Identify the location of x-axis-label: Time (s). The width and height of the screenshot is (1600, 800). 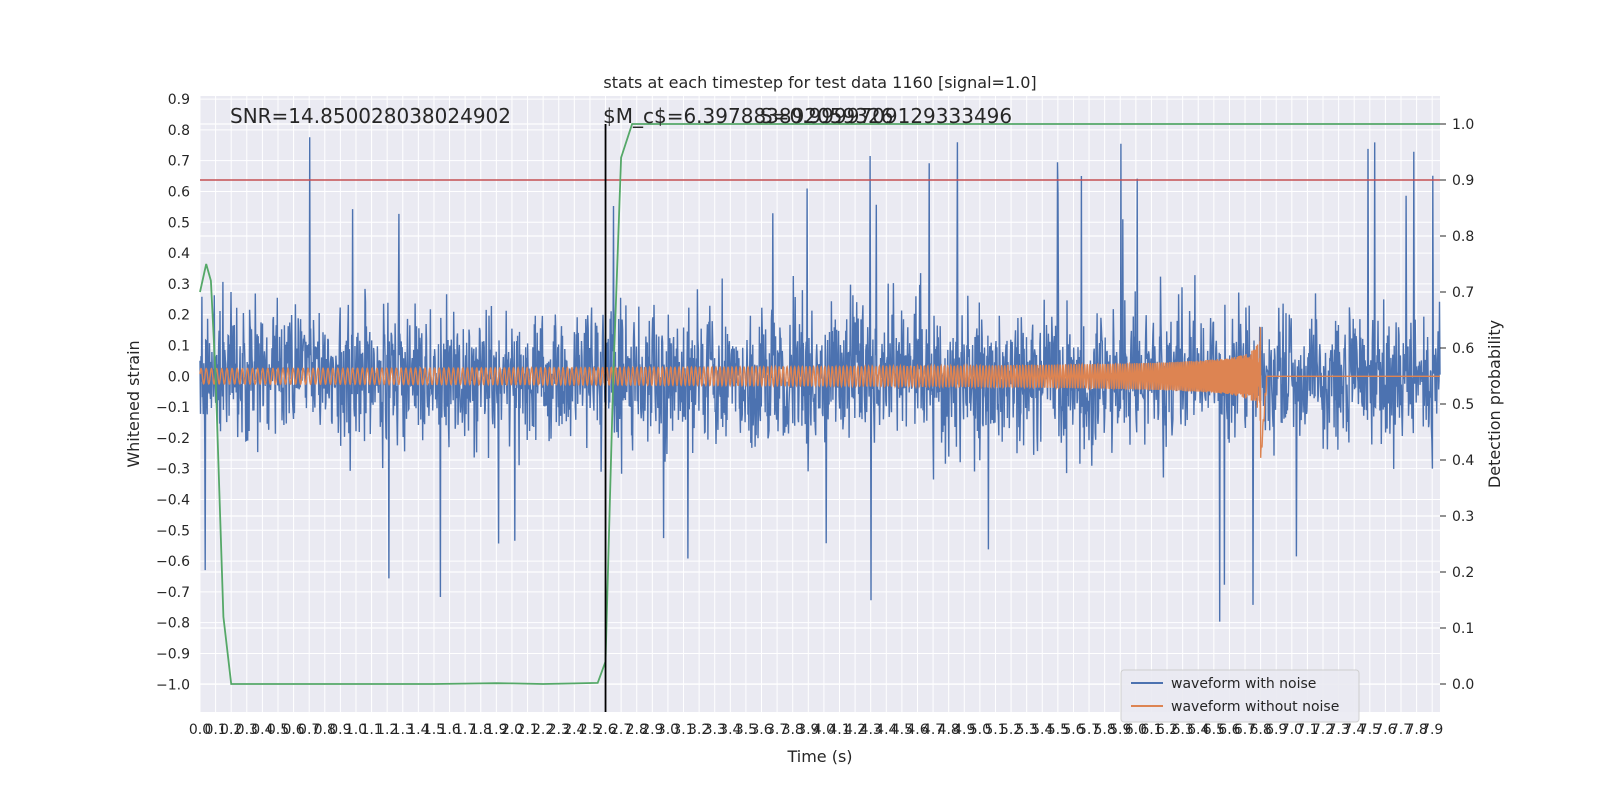
(819, 756).